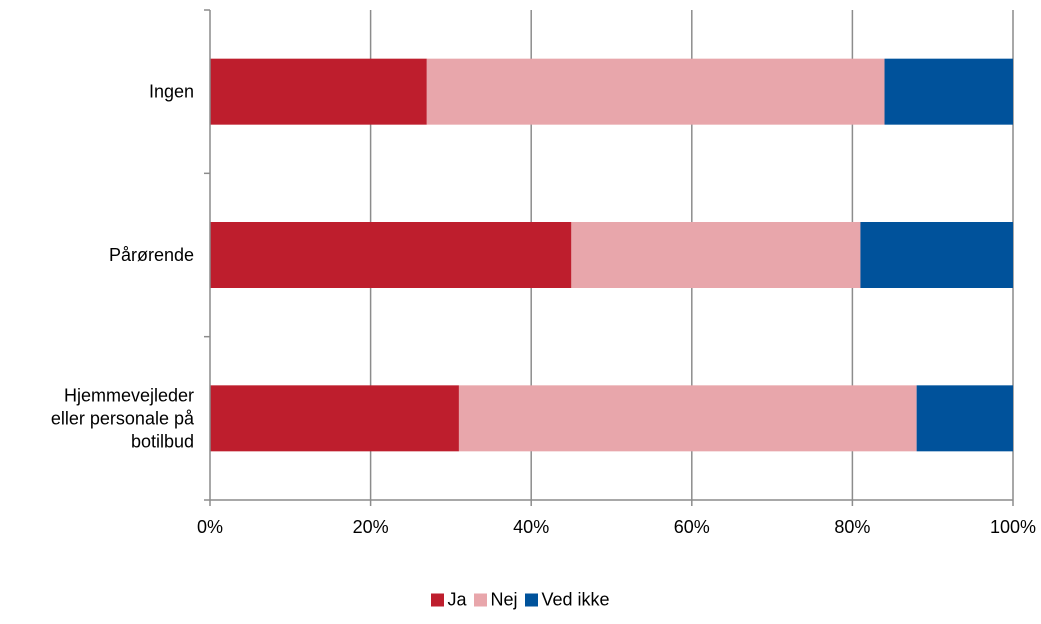 This screenshot has height=624, width=1041. Describe the element at coordinates (852, 527) in the screenshot. I see `x-tick-label: 80%` at that location.